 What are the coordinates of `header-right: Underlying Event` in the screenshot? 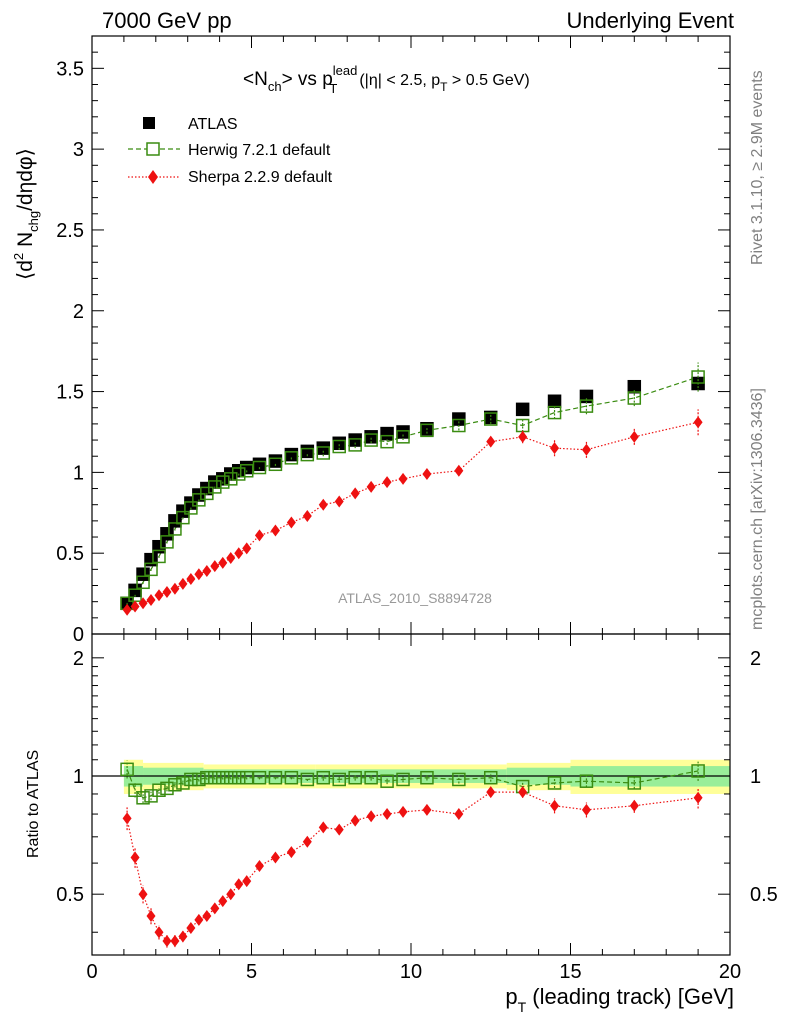 It's located at (650, 20).